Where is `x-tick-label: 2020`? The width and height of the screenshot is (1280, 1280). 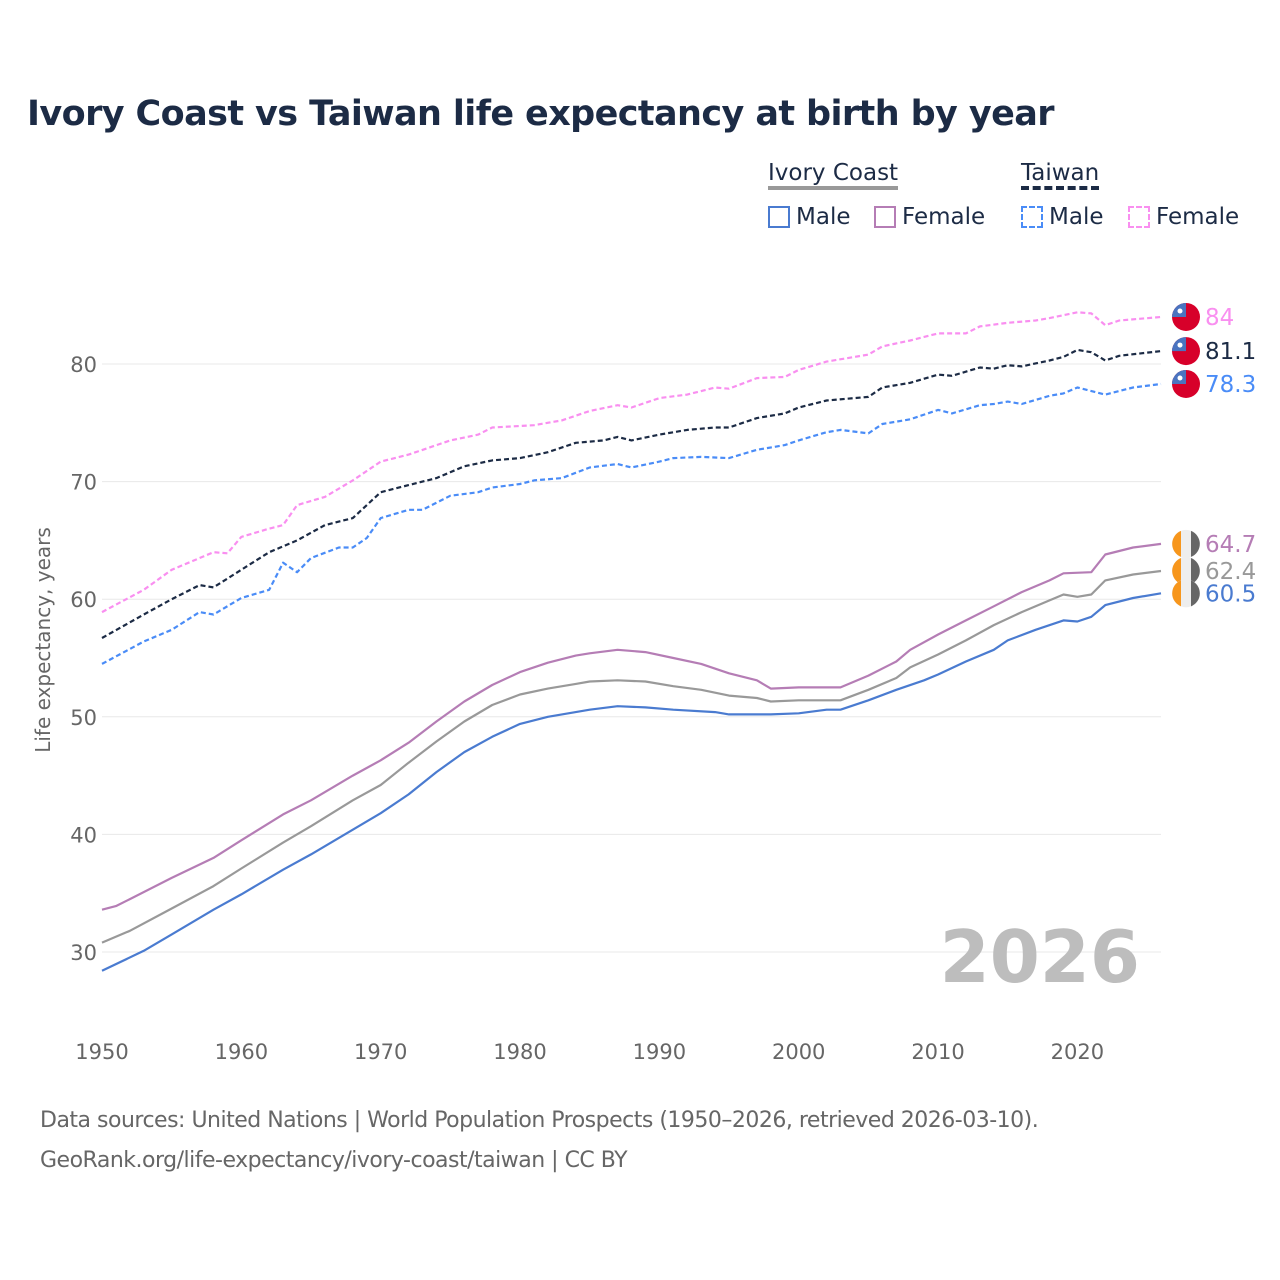
x-tick-label: 2020 is located at coordinates (1077, 1052).